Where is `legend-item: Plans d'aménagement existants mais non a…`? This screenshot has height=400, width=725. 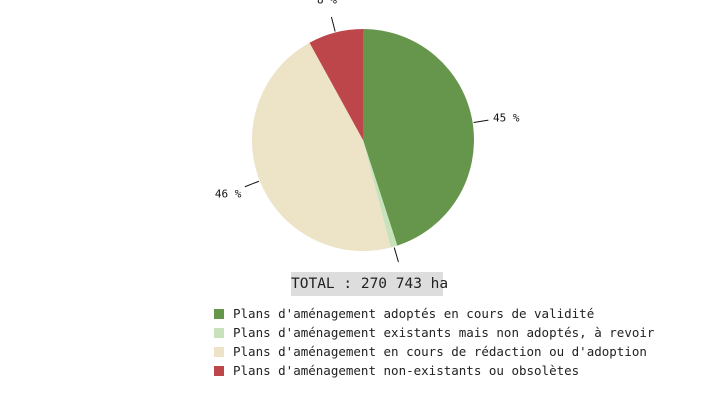
legend-item: Plans d'aménagement existants mais non a… is located at coordinates (434, 332).